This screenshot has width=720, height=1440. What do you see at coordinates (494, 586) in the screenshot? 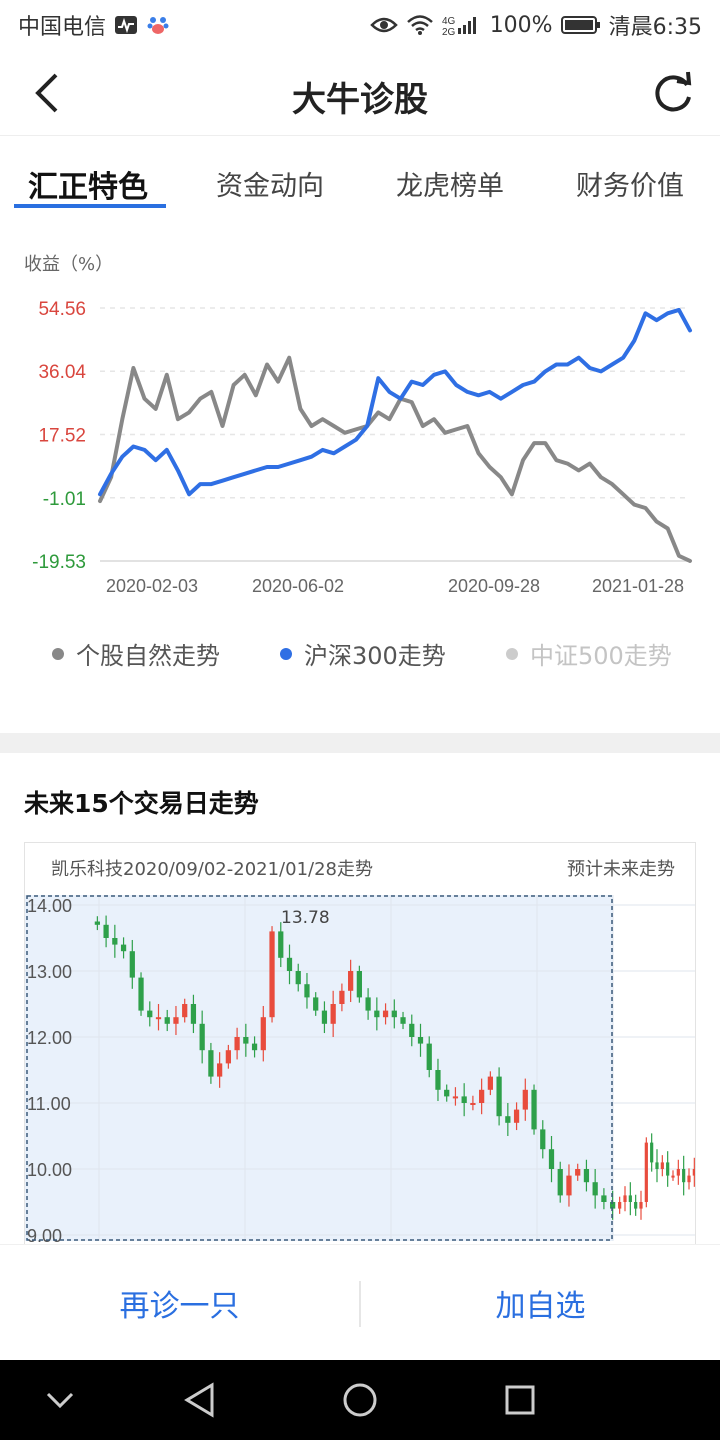
I see `x-tick-label: 2020-09-28` at bounding box center [494, 586].